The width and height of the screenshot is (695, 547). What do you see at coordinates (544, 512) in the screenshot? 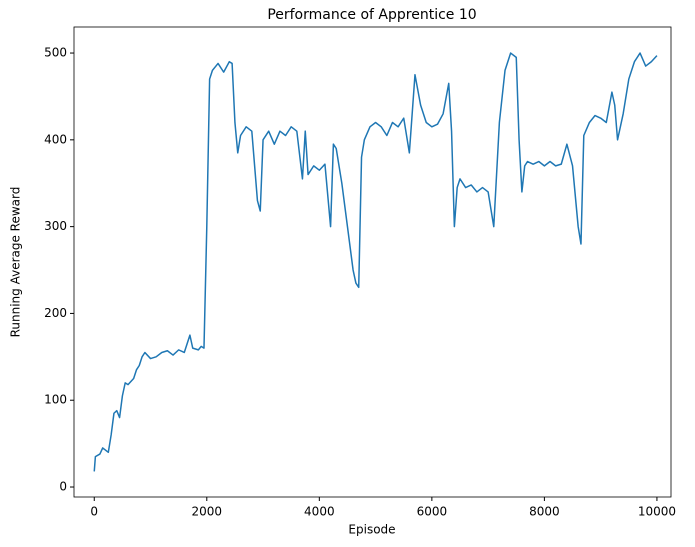
I see `x-tick-label: 8000` at bounding box center [544, 512].